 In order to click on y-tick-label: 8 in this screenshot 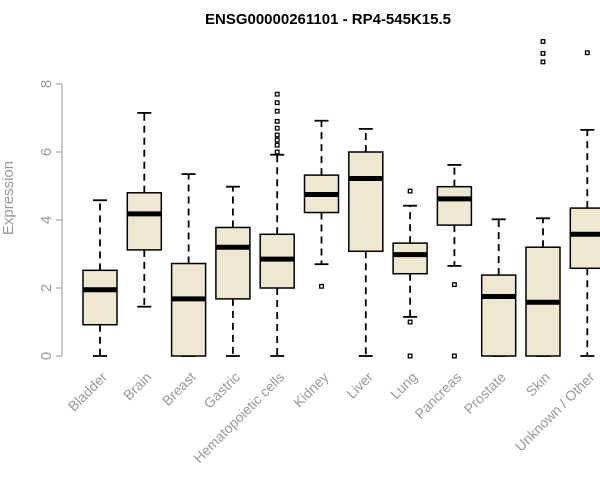, I will do `click(46, 84)`.